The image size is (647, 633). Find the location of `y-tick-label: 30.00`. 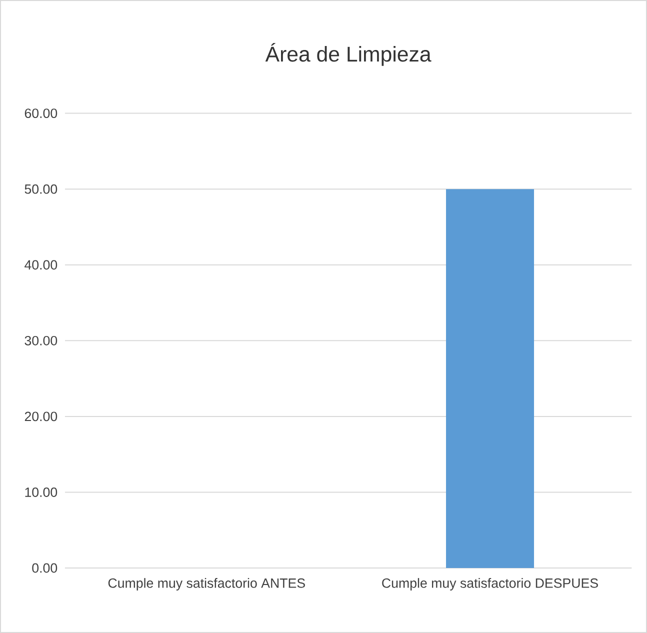

y-tick-label: 30.00 is located at coordinates (41, 341).